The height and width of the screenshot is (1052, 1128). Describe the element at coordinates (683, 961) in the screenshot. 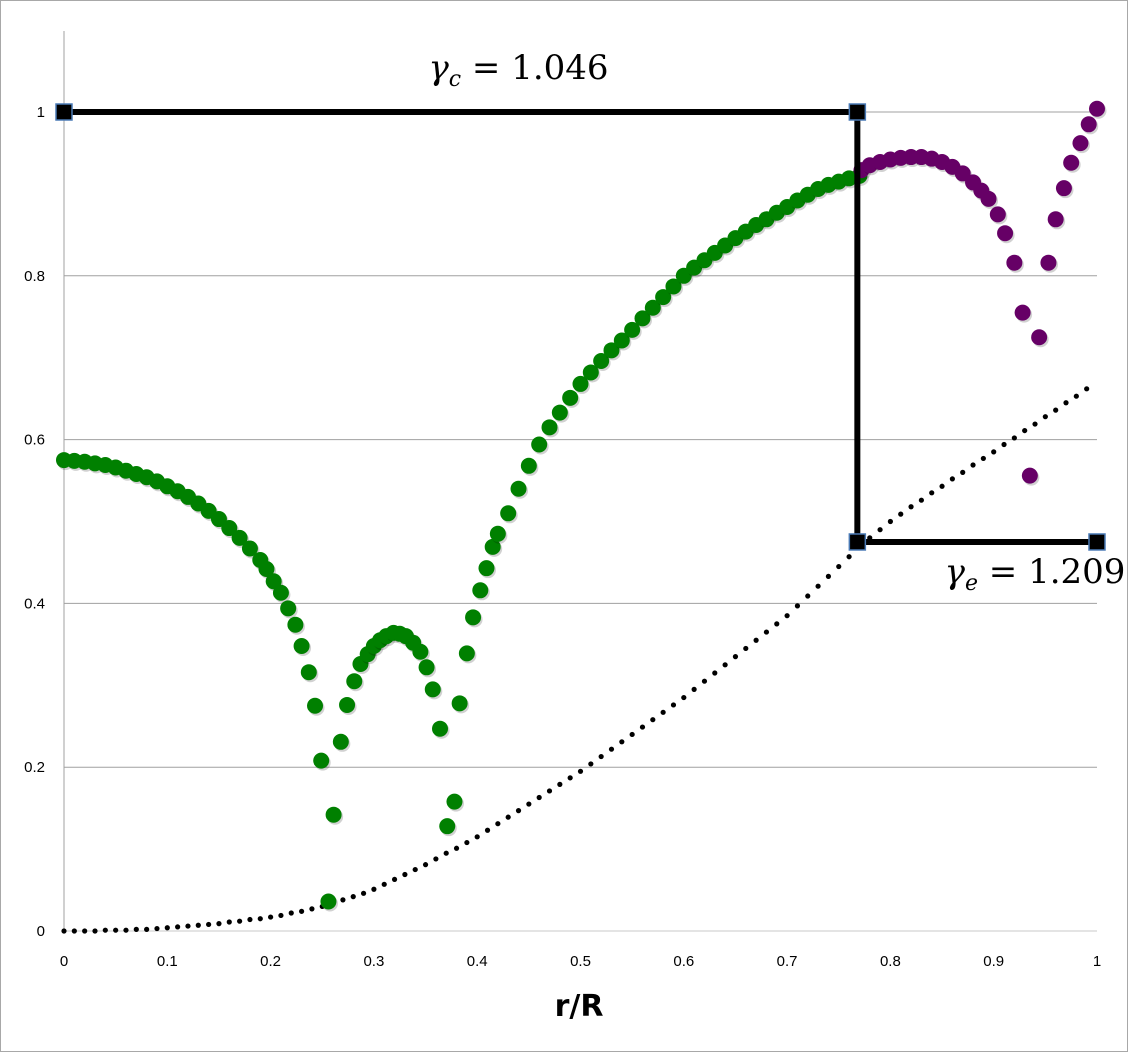

I see `x-tick-label: 0.6` at that location.